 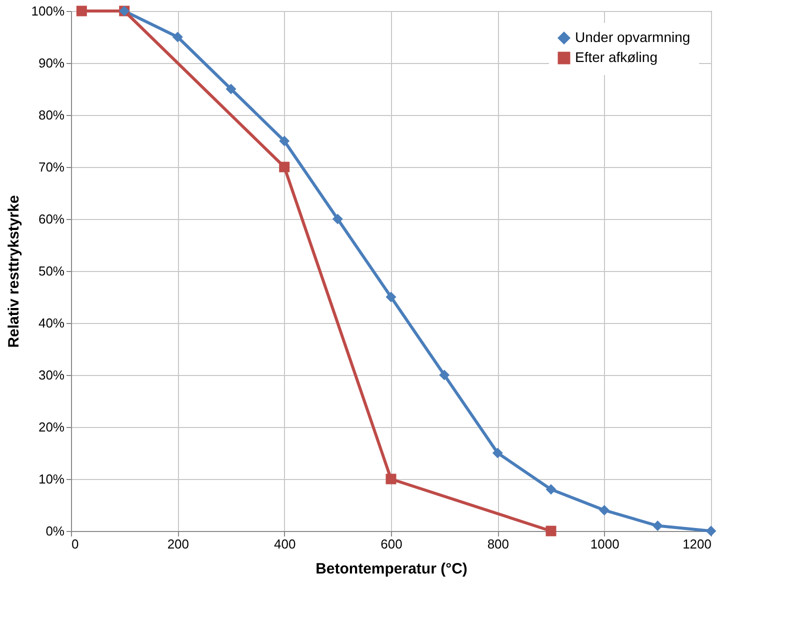 What do you see at coordinates (51, 115) in the screenshot?
I see `y-tick-label: 80%` at bounding box center [51, 115].